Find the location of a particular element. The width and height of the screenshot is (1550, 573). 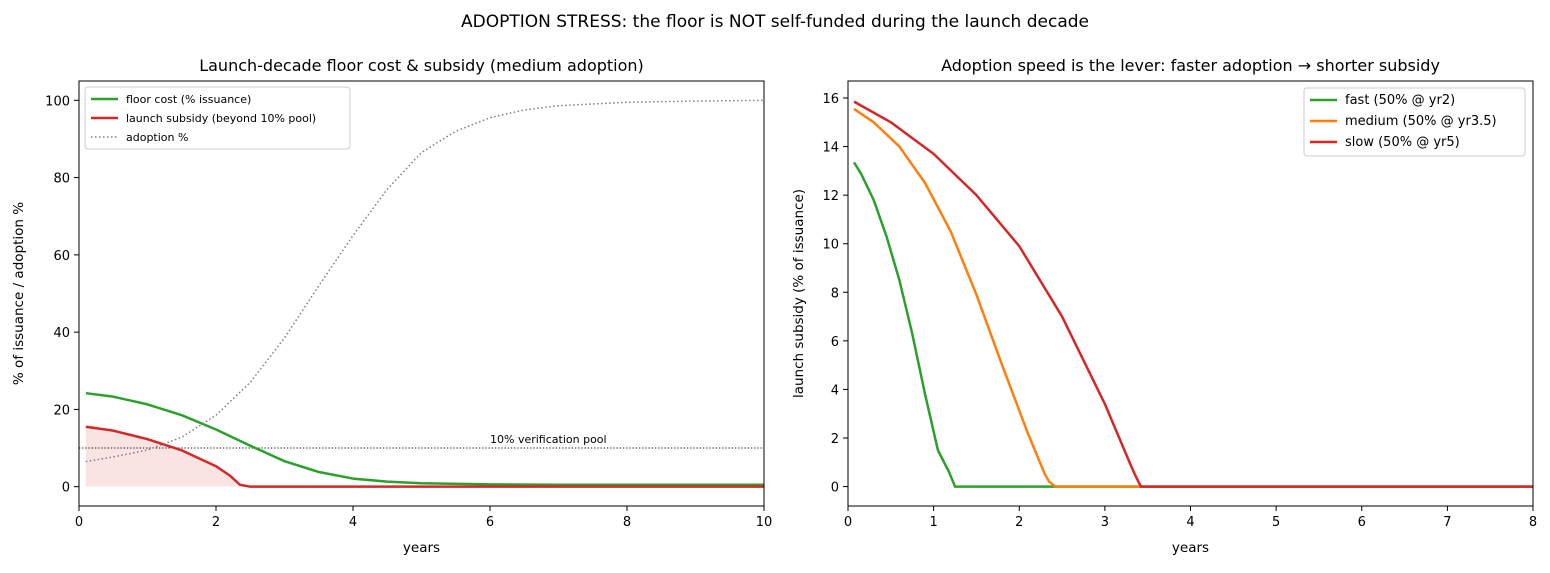

y-tick-label: 12 is located at coordinates (830, 196).